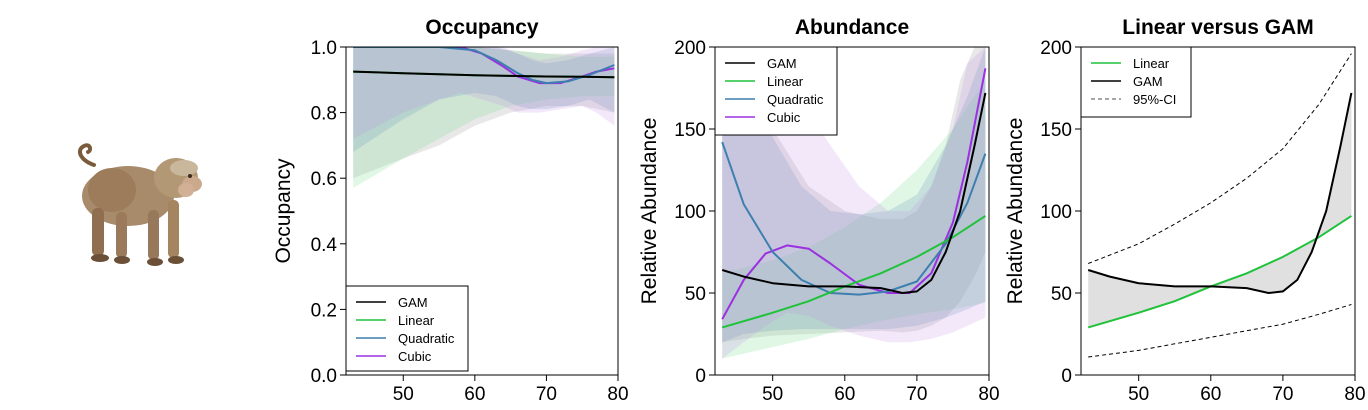 This screenshot has width=1368, height=410. What do you see at coordinates (484, 93) in the screenshot?
I see `ci-band-cubic` at bounding box center [484, 93].